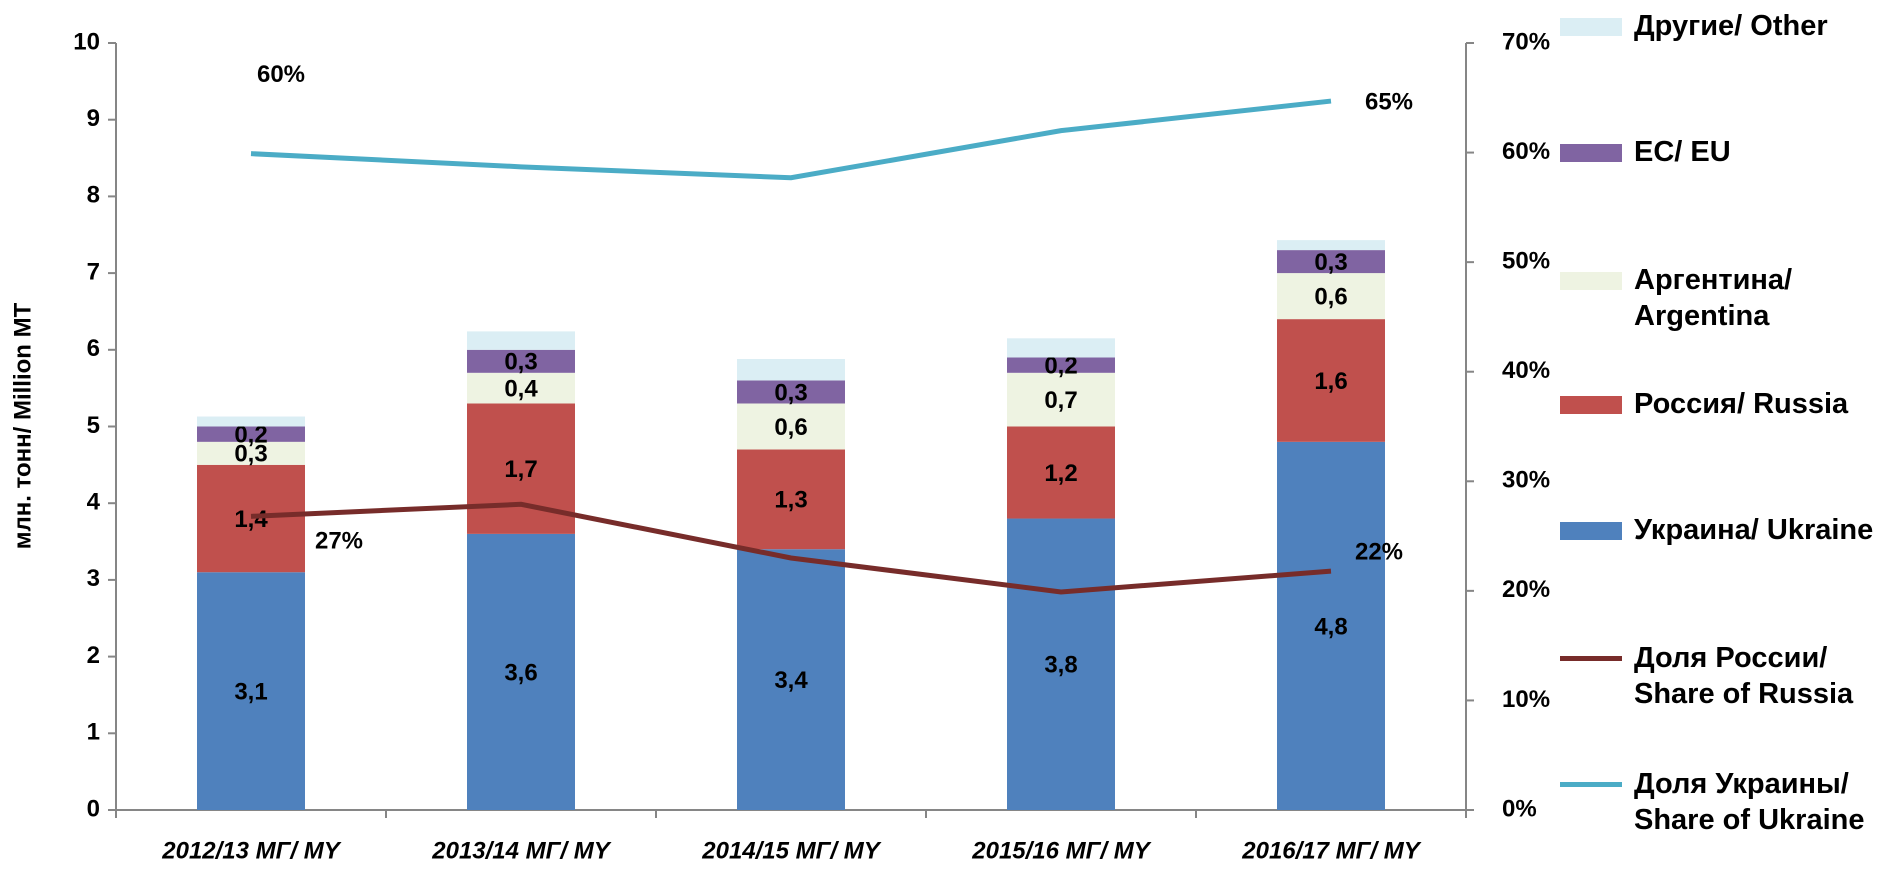 This screenshot has width=1885, height=890. I want to click on line-label: 60%, so click(281, 74).